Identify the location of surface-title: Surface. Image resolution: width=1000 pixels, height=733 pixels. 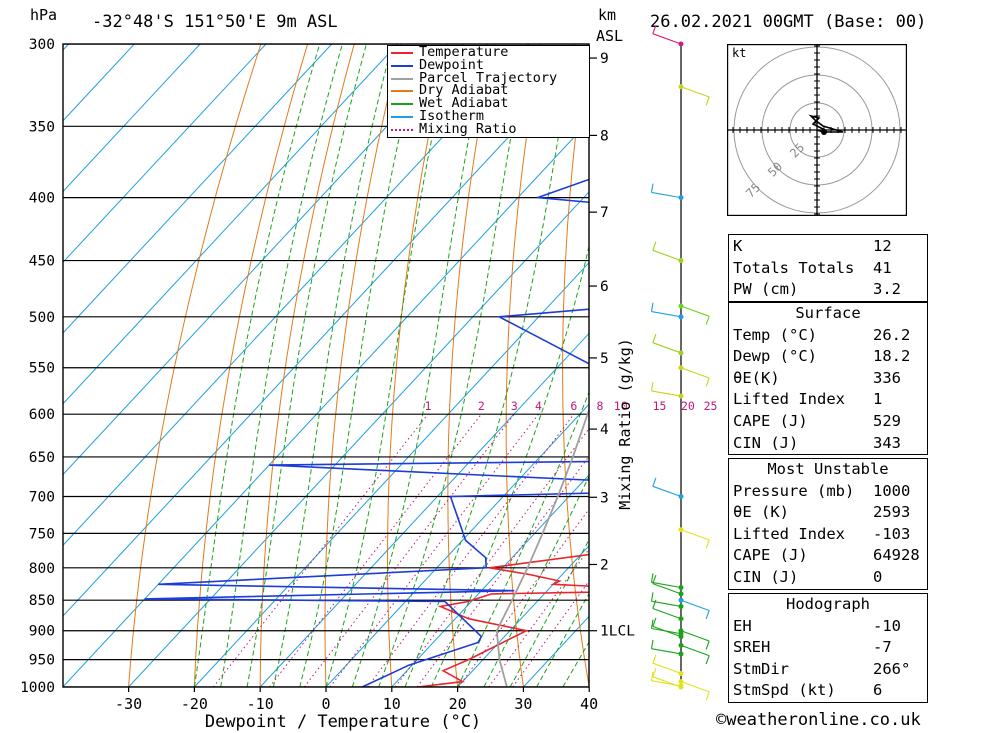
(828, 313).